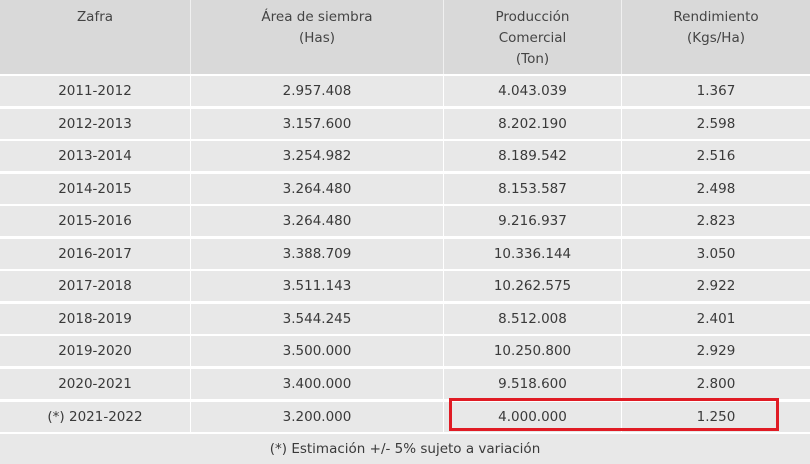  What do you see at coordinates (95, 351) in the screenshot?
I see `cell-zafra: 2019-2020` at bounding box center [95, 351].